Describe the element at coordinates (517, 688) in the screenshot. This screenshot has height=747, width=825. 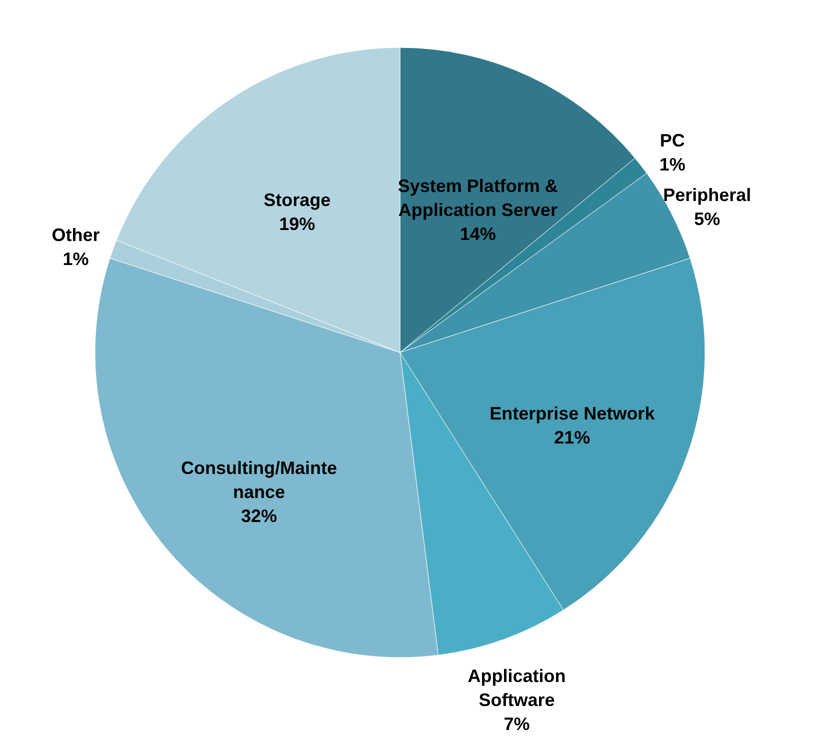
I see `slice-label: Application Software` at that location.